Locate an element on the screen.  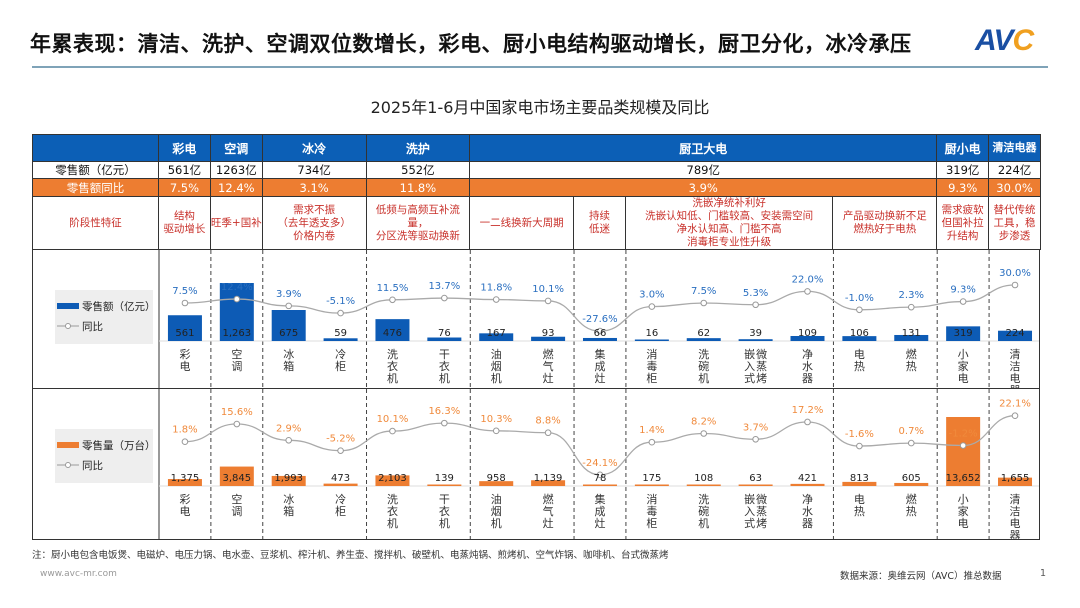
category-label: 冷柜 is located at coordinates (340, 360).